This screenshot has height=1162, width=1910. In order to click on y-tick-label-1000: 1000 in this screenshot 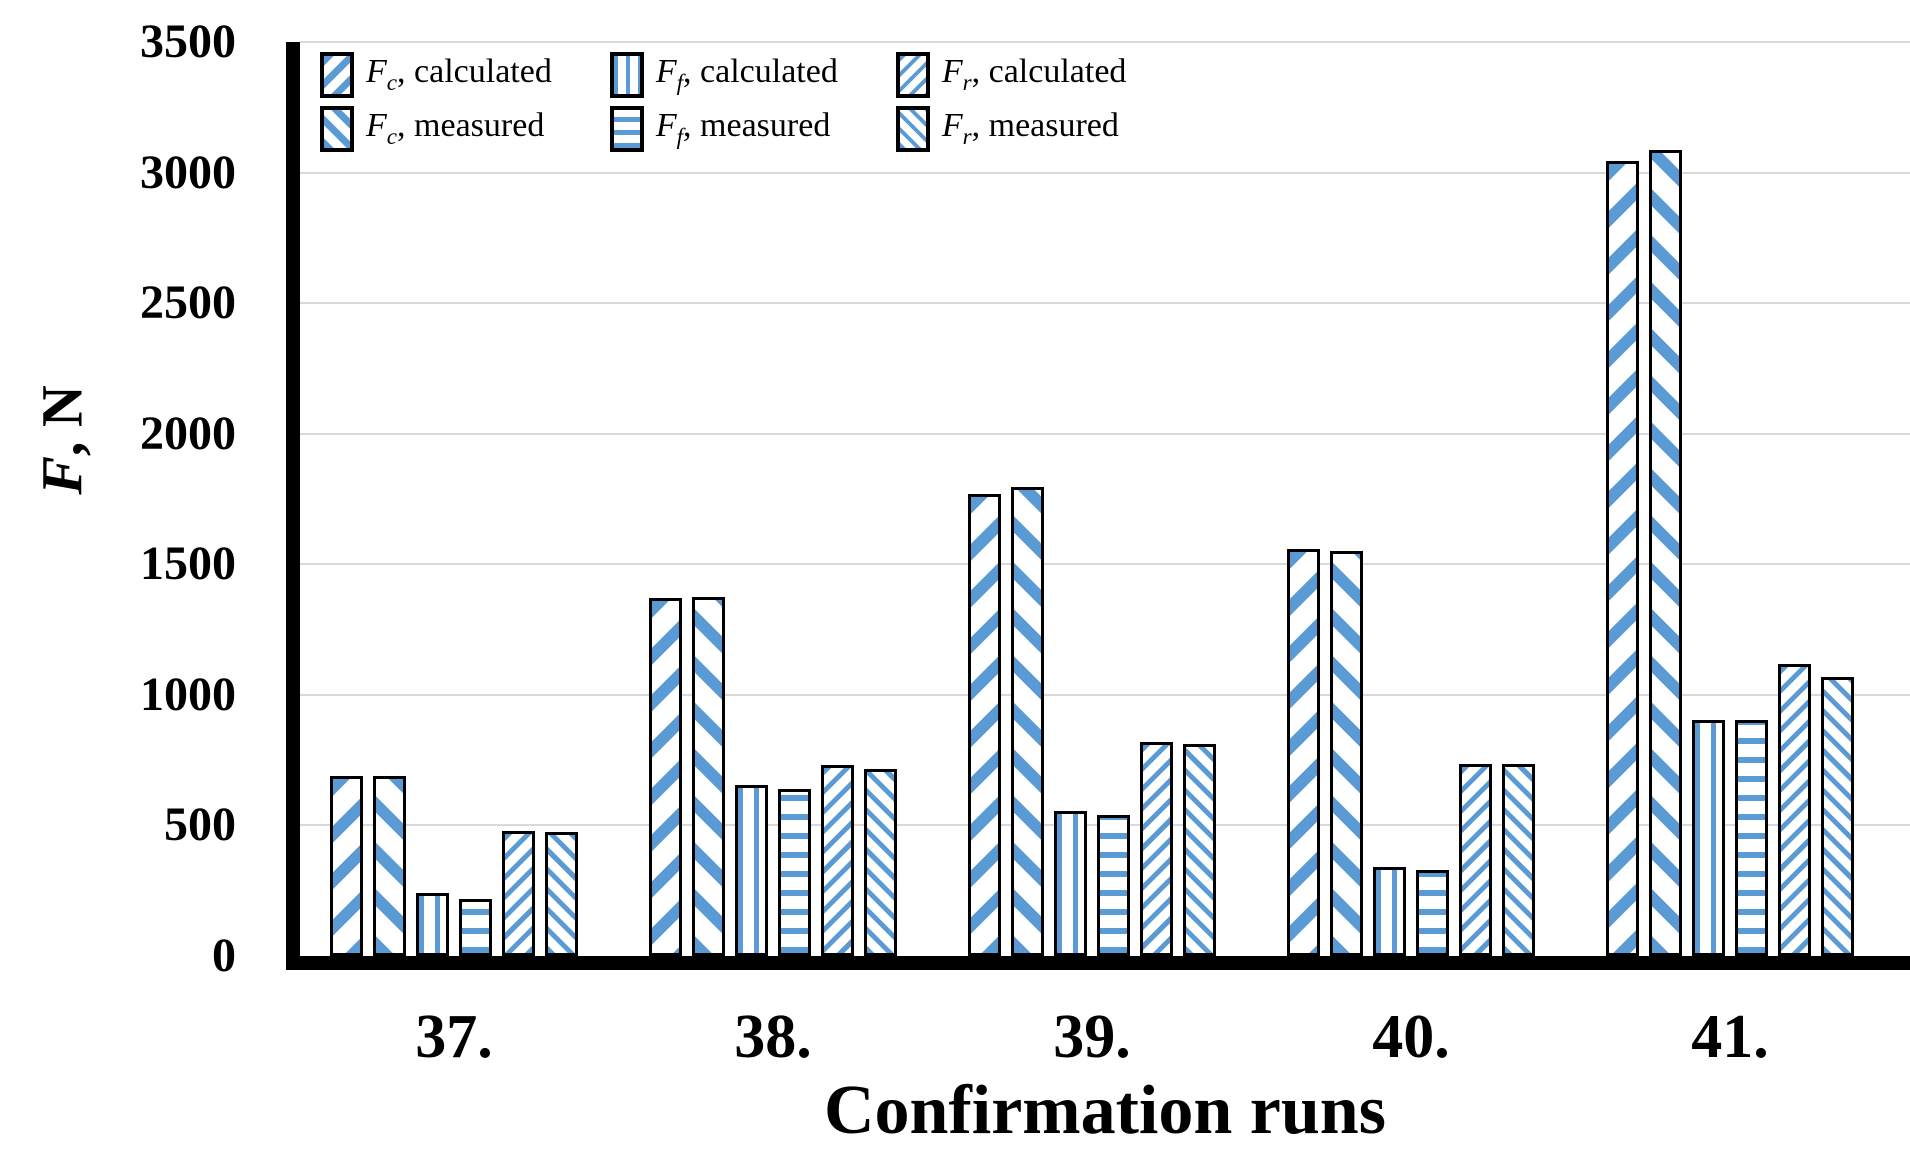, I will do `click(188, 694)`.